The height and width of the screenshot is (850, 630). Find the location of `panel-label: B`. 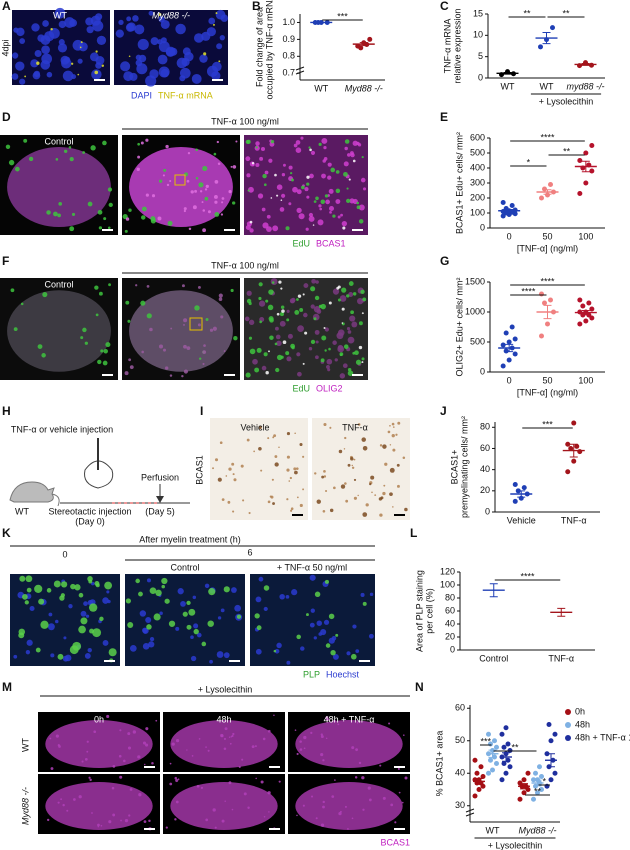

panel-label: B is located at coordinates (256, 6).